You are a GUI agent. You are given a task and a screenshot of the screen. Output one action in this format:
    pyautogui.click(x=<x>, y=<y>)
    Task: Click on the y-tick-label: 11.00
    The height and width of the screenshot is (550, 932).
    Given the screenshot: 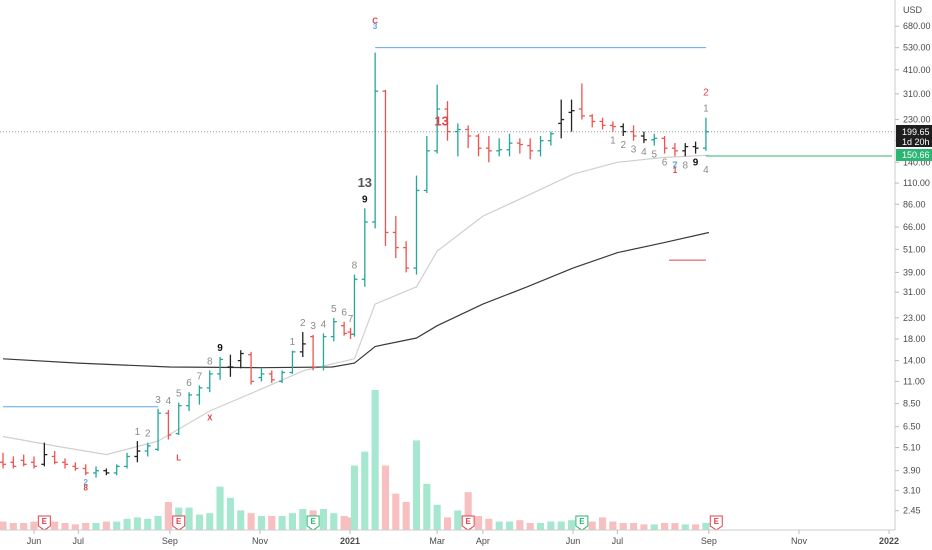 What is the action you would take?
    pyautogui.click(x=914, y=381)
    